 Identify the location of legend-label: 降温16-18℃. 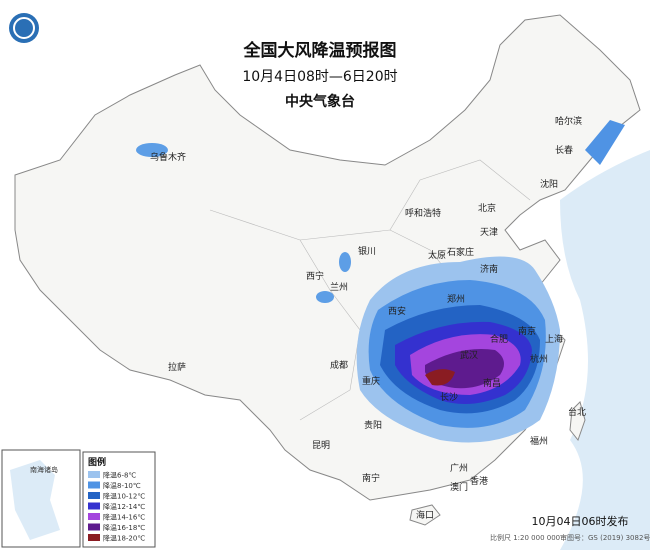
(124, 527).